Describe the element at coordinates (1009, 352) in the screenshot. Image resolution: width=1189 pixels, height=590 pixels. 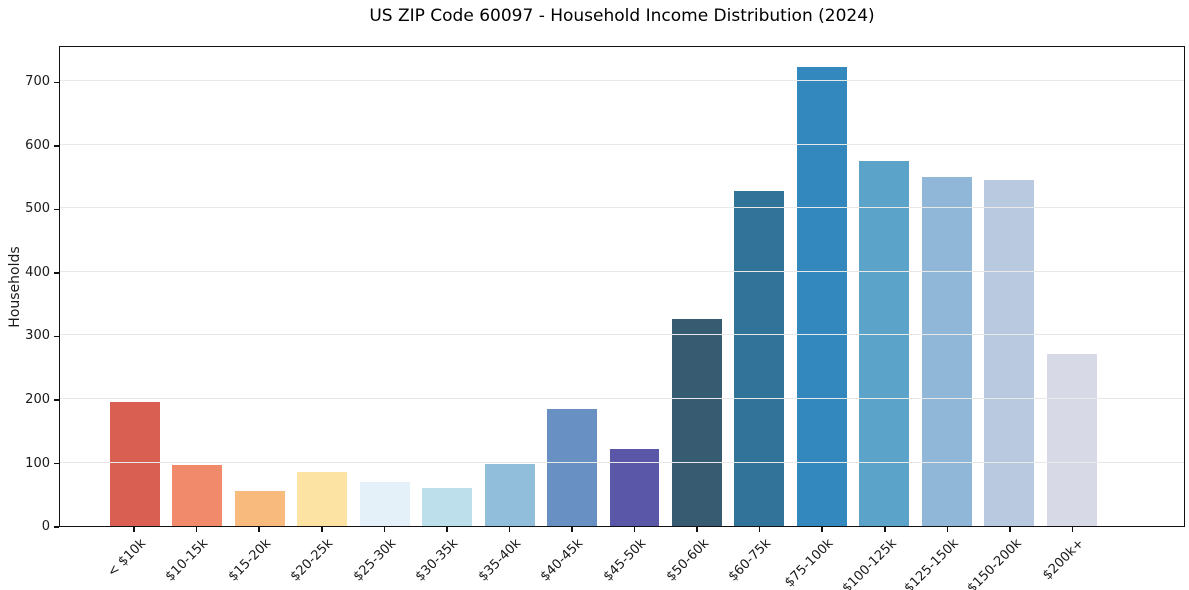
I see `bar-$150-200k` at that location.